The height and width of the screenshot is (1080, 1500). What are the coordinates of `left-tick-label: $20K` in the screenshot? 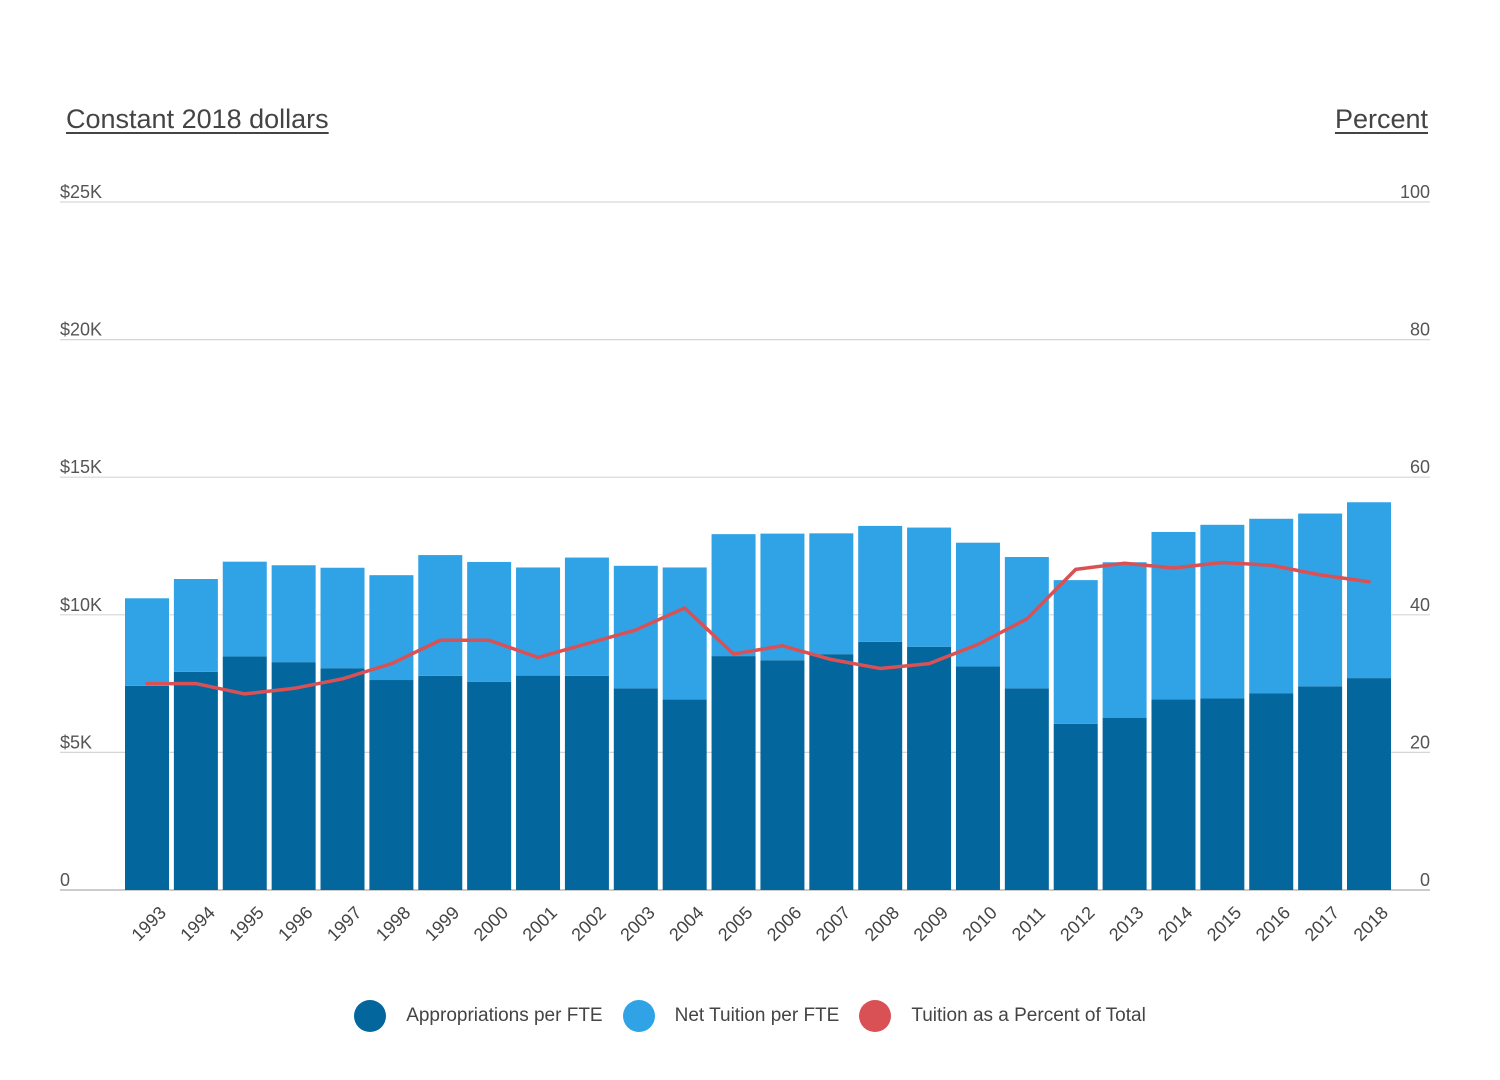 It's located at (81, 330).